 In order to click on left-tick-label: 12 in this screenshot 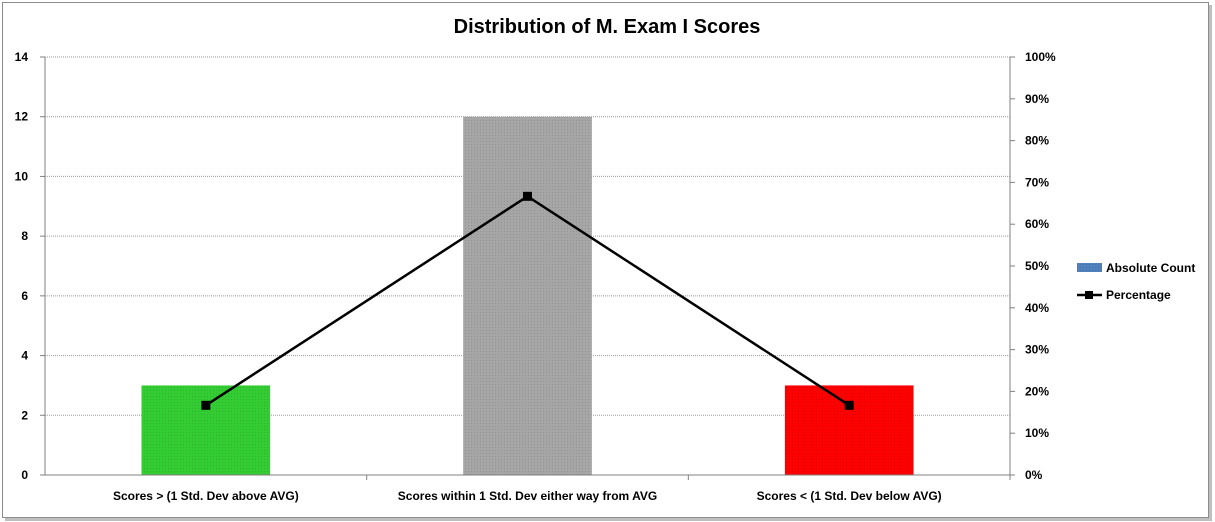, I will do `click(22, 117)`.